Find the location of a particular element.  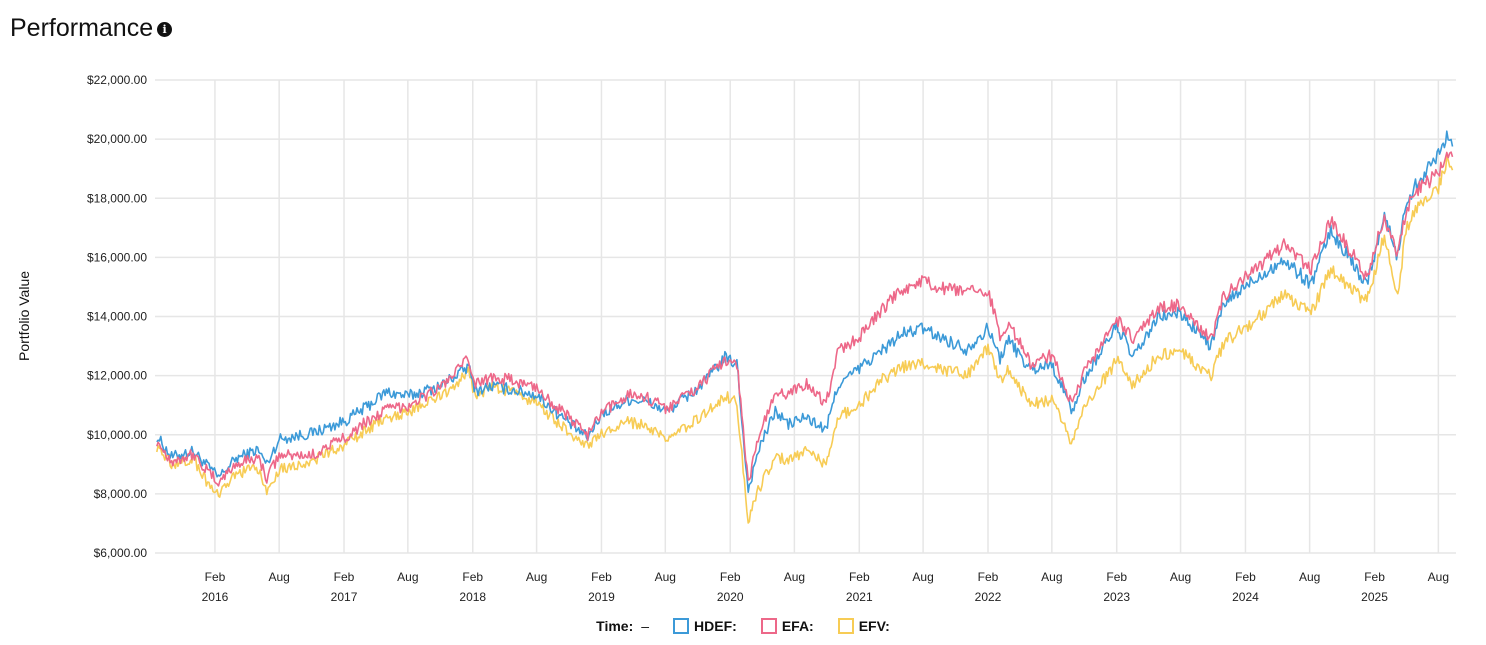

x-tick-year: 2024 is located at coordinates (1245, 597).